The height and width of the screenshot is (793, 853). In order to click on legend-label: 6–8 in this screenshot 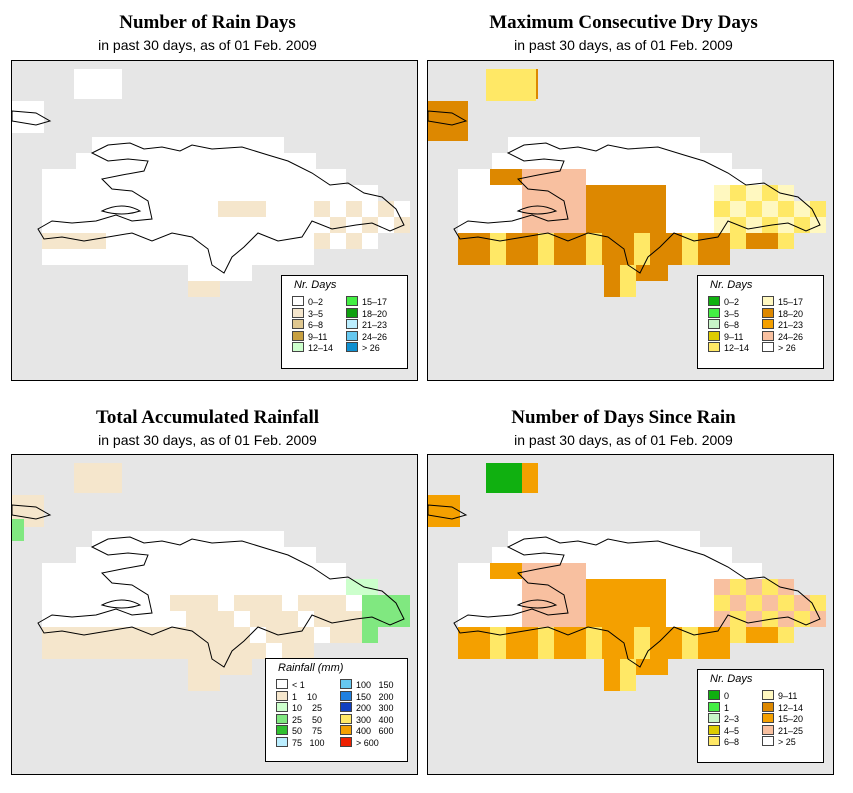, I will do `click(732, 742)`.